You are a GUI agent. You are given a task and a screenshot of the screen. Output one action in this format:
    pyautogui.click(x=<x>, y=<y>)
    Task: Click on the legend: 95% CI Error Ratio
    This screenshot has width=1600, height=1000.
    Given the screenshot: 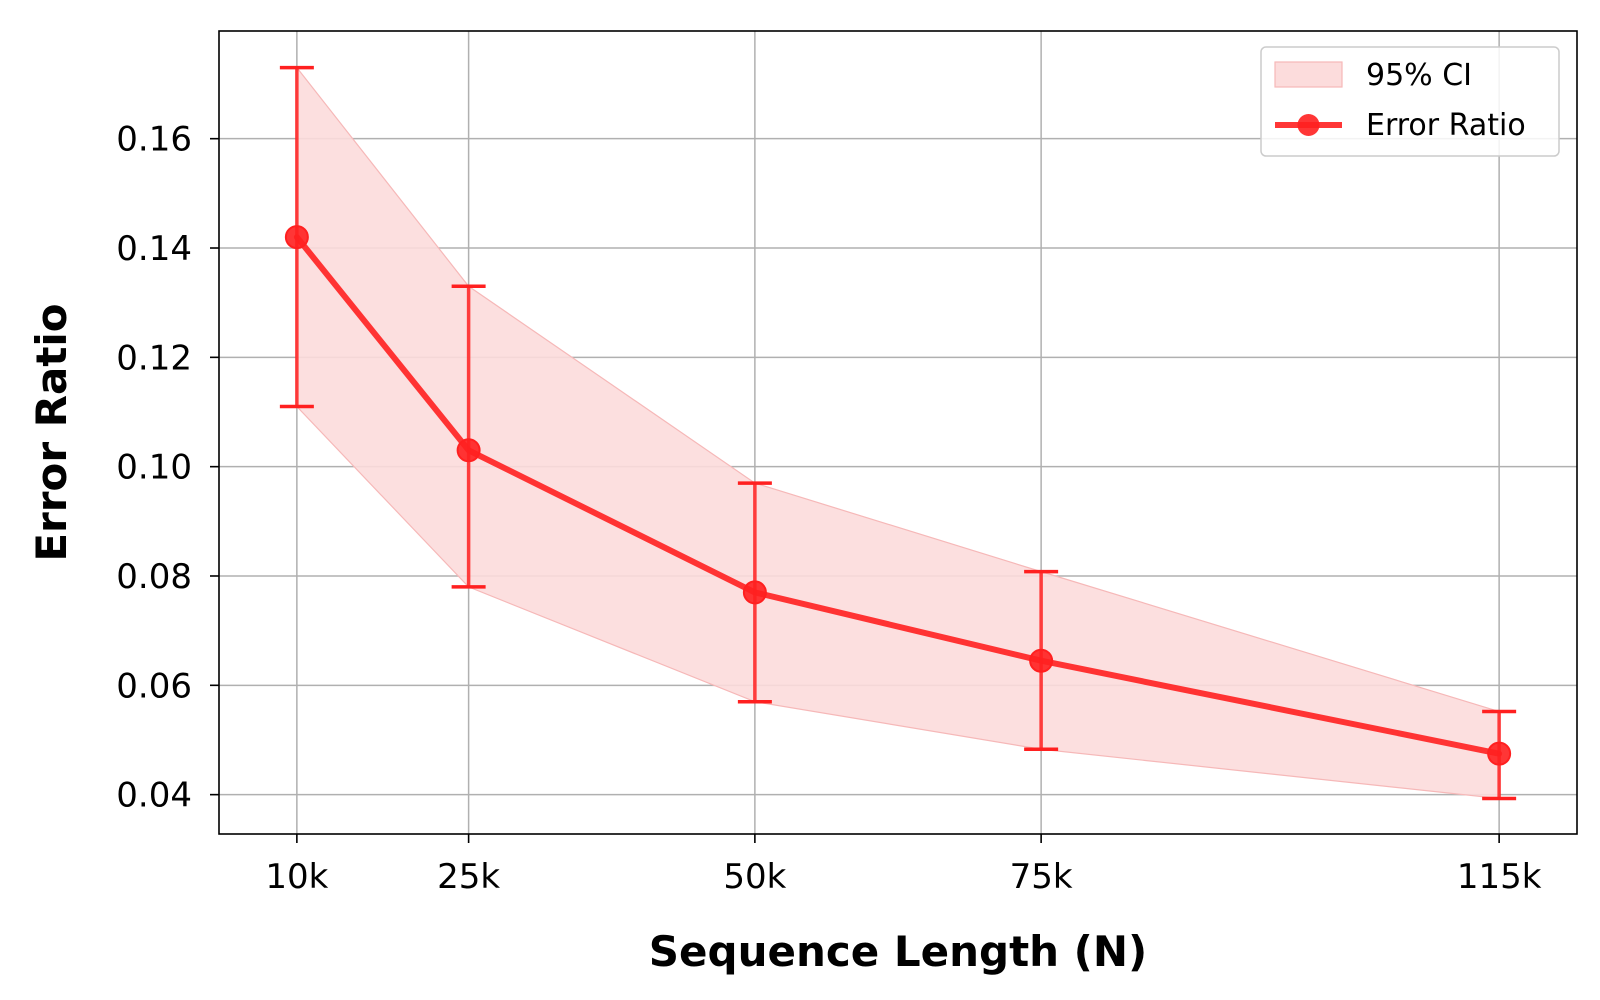 What is the action you would take?
    pyautogui.click(x=1410, y=101)
    